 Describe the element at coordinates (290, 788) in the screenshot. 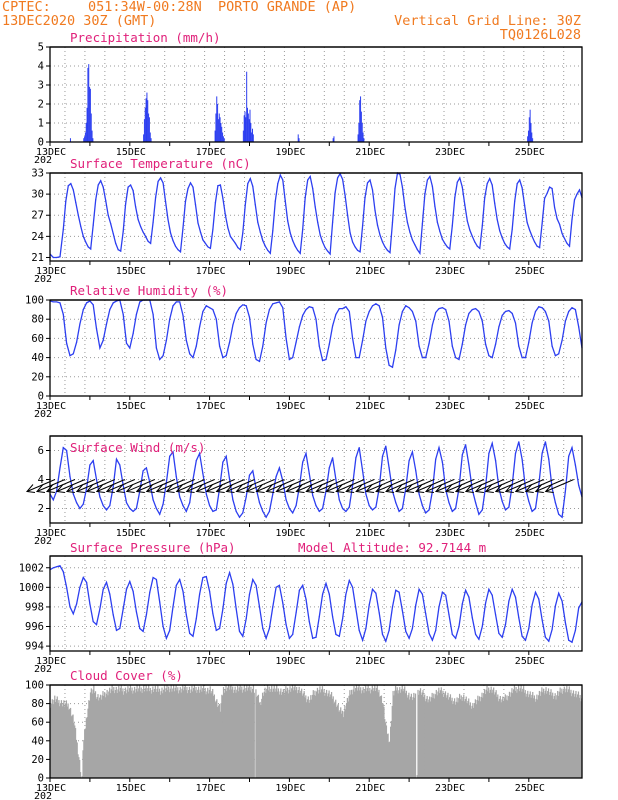

I see `x-tick-label: 19DEC` at that location.